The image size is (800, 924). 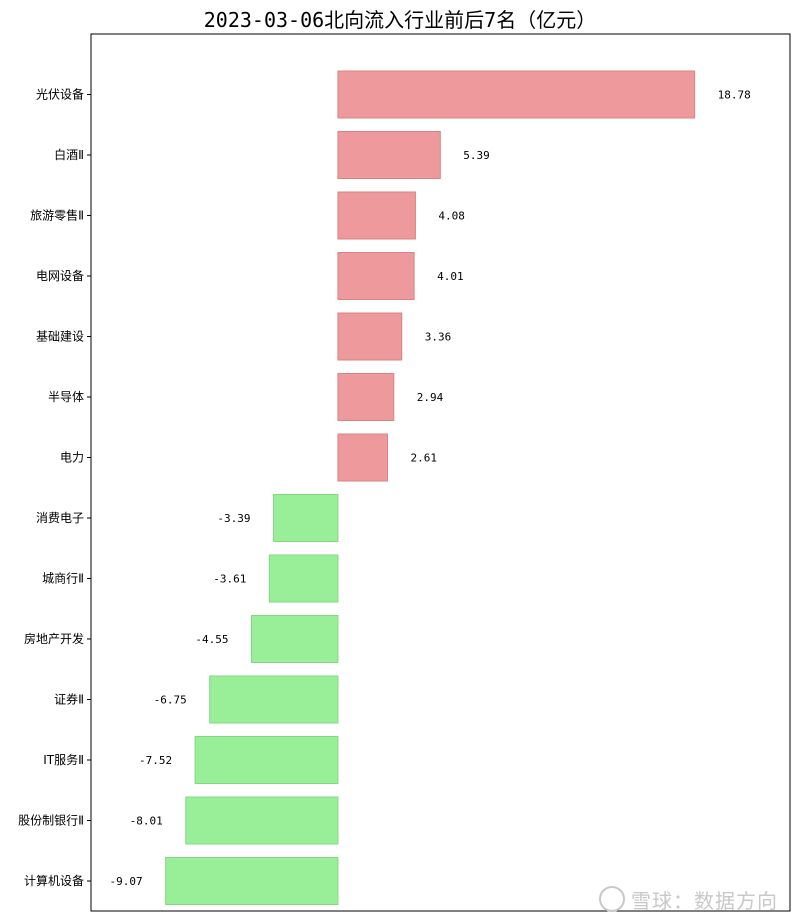 What do you see at coordinates (146, 821) in the screenshot?
I see `value-label-12: -8.01` at bounding box center [146, 821].